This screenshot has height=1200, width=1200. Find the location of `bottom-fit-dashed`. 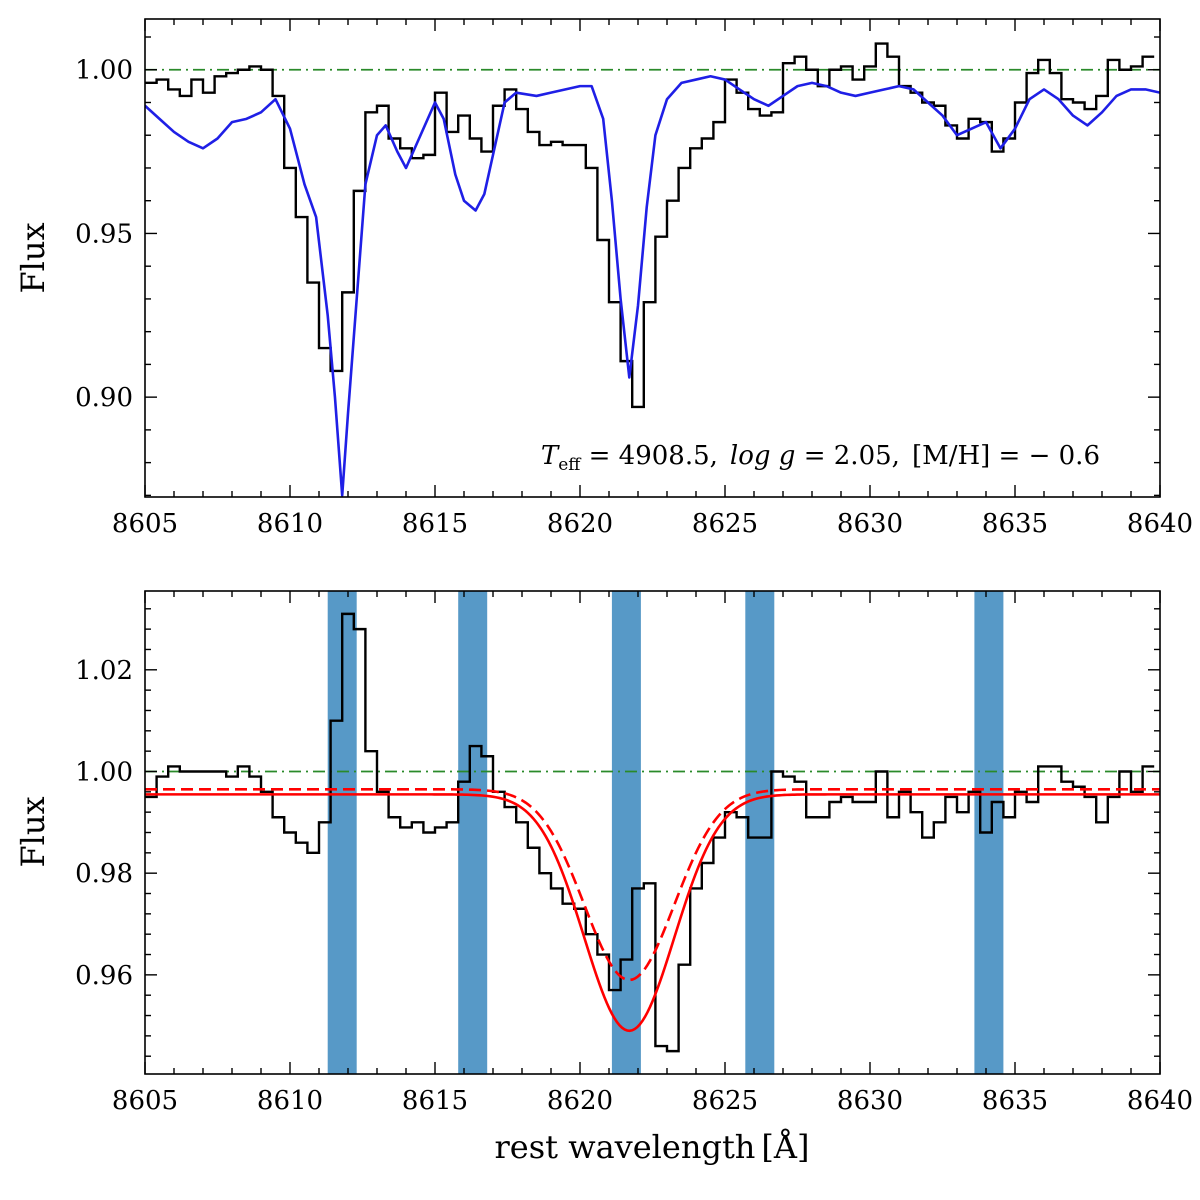

bottom-fit-dashed is located at coordinates (652, 884).